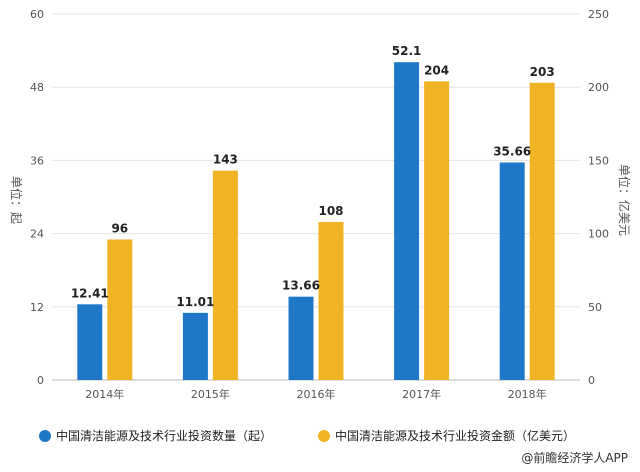 Image resolution: width=640 pixels, height=472 pixels. Describe the element at coordinates (591, 380) in the screenshot. I see `y-right-tick-label: 0` at that location.